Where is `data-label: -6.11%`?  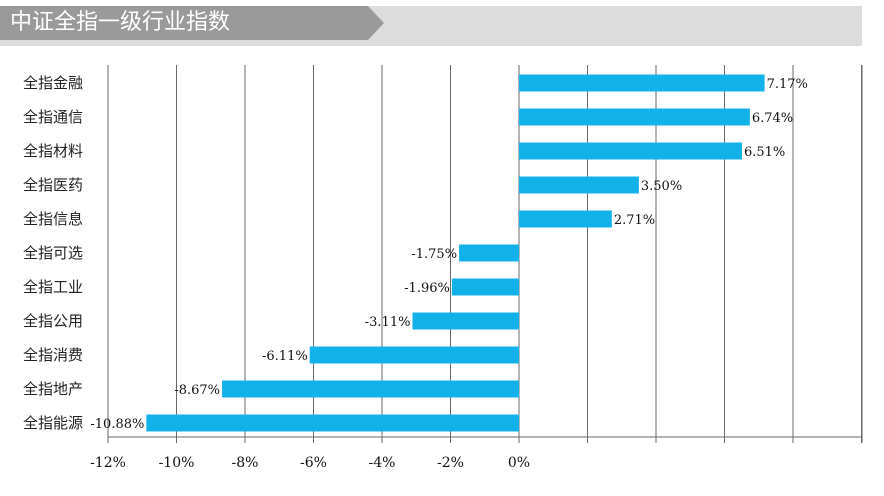 data-label: -6.11% is located at coordinates (285, 356).